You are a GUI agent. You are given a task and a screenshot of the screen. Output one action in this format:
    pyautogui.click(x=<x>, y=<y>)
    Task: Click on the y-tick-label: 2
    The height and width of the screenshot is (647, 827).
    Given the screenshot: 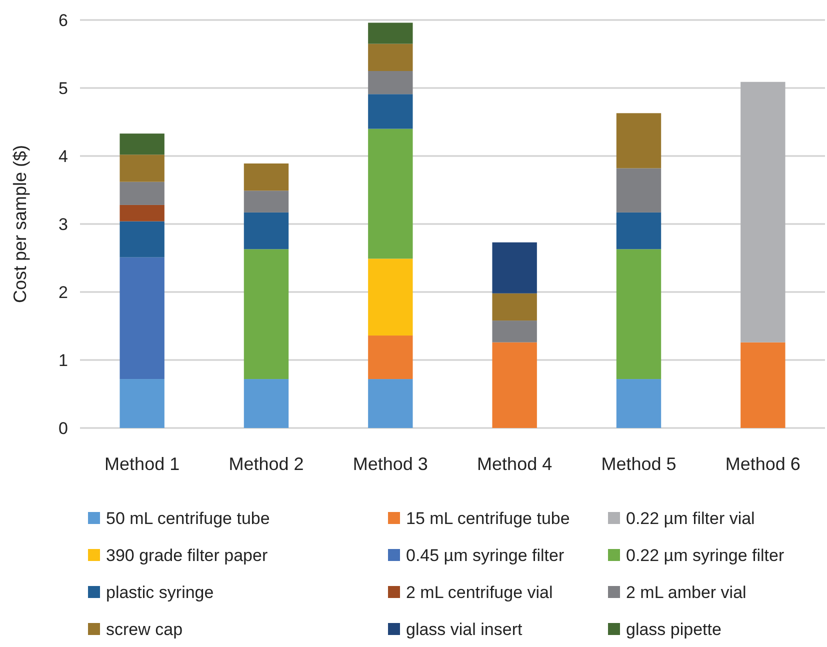 What is the action you would take?
    pyautogui.click(x=63, y=292)
    